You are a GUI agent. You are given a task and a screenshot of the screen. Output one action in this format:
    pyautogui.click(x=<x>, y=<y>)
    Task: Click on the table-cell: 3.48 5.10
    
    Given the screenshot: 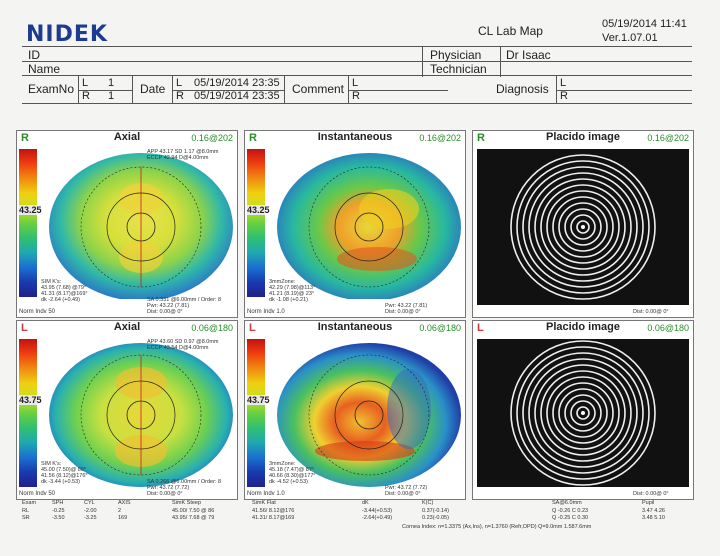 What is the action you would take?
    pyautogui.click(x=653, y=518)
    